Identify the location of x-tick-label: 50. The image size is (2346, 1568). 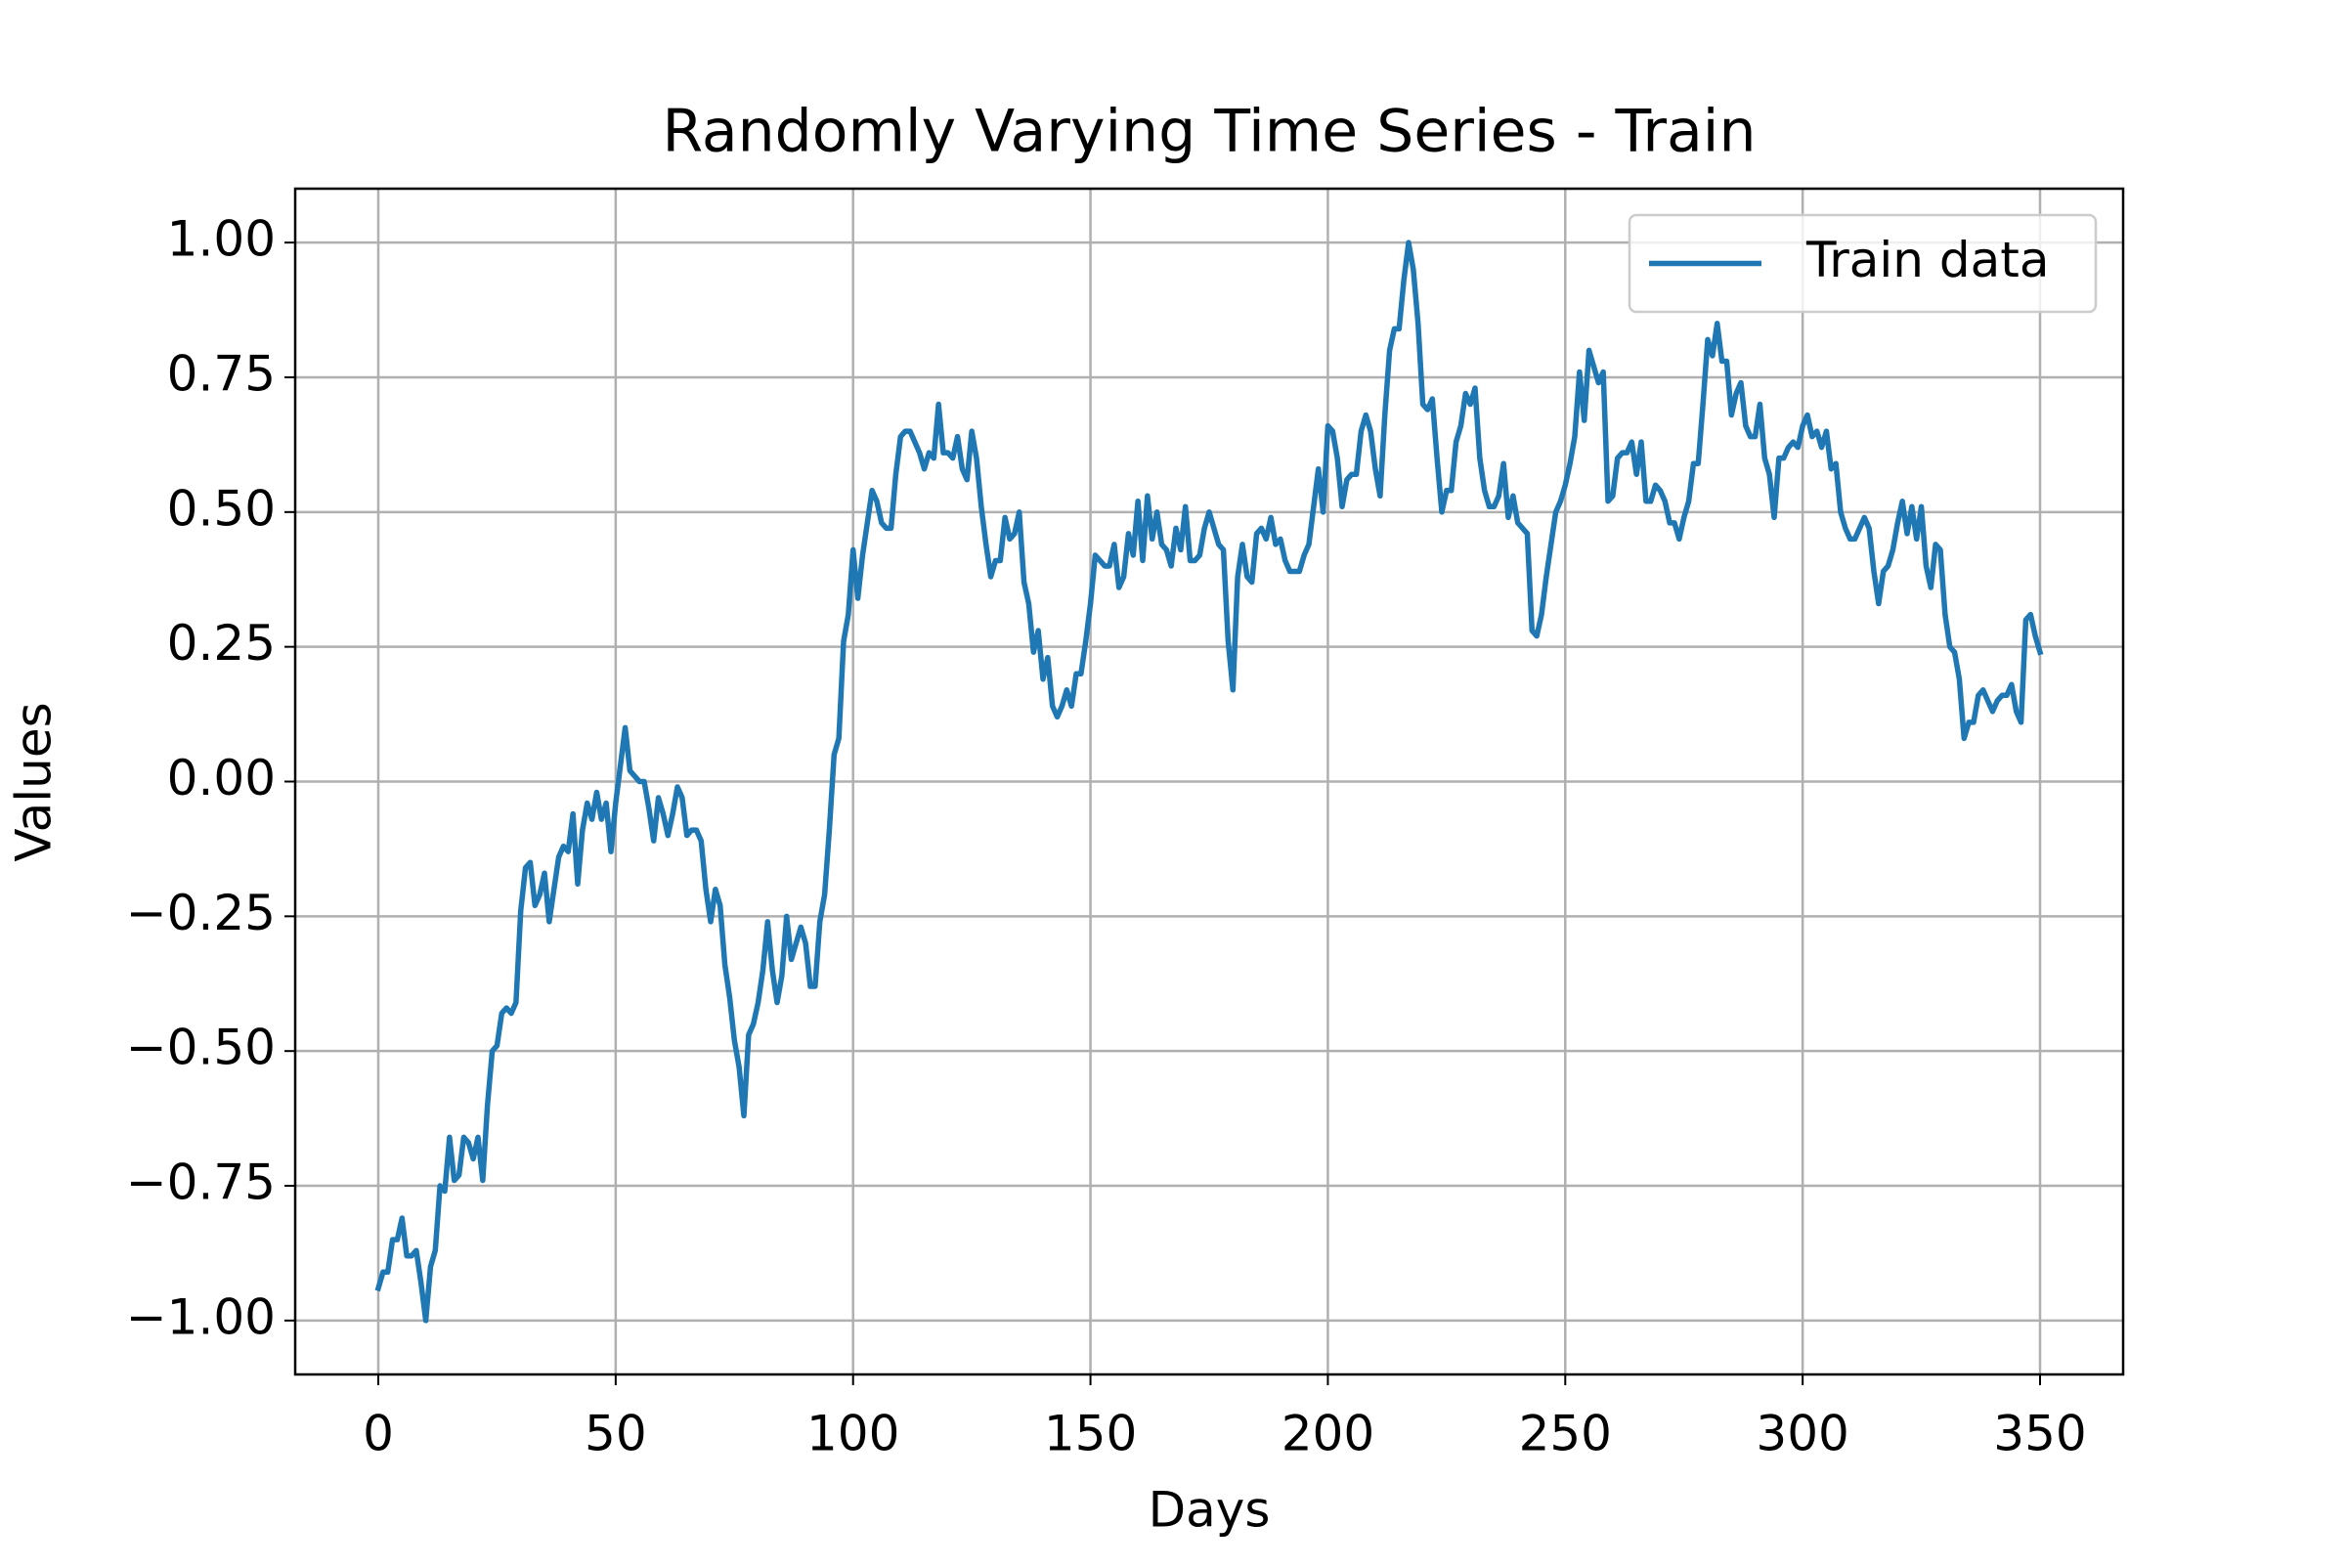
(616, 1434).